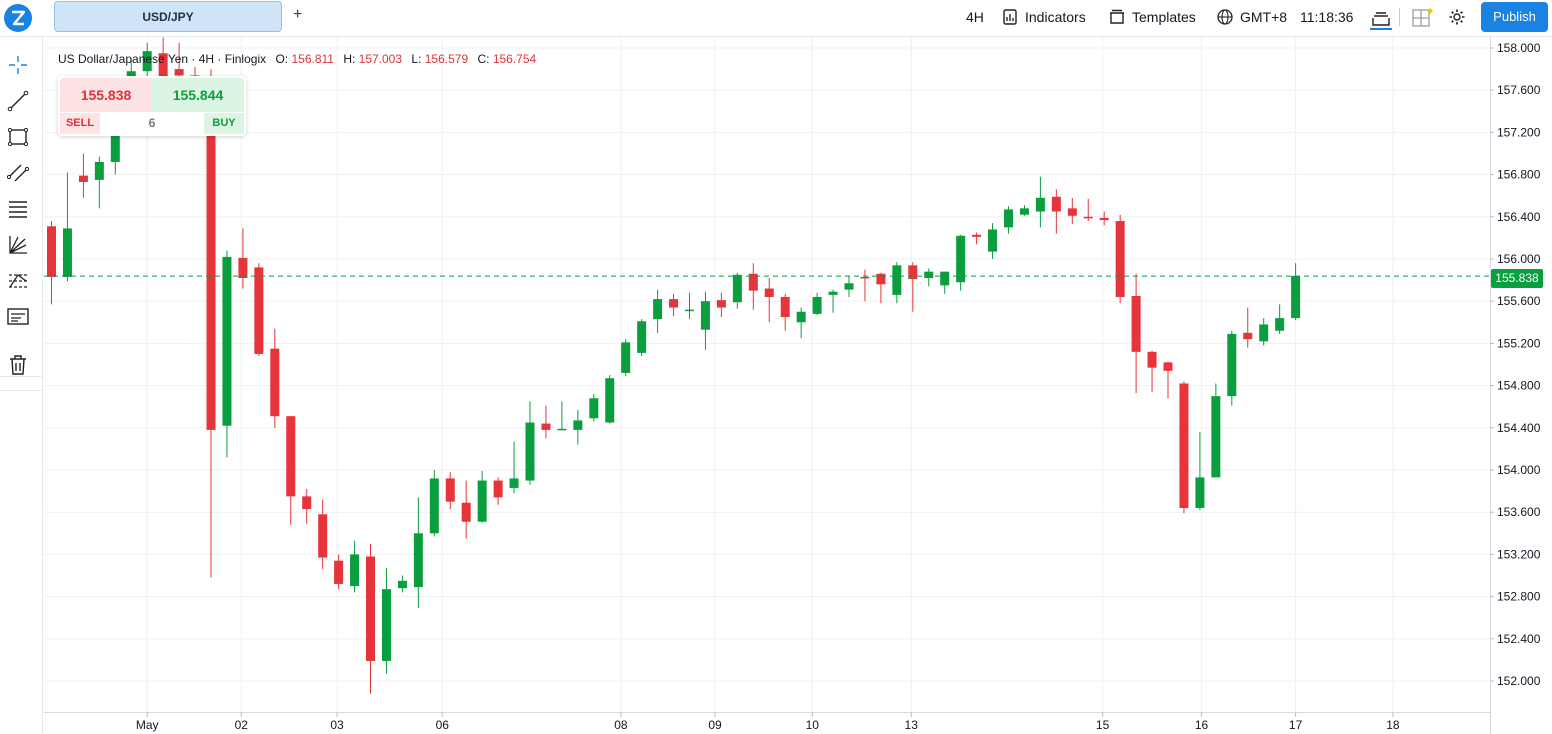  What do you see at coordinates (1519, 343) in the screenshot?
I see `price-tick-label: 155.200` at bounding box center [1519, 343].